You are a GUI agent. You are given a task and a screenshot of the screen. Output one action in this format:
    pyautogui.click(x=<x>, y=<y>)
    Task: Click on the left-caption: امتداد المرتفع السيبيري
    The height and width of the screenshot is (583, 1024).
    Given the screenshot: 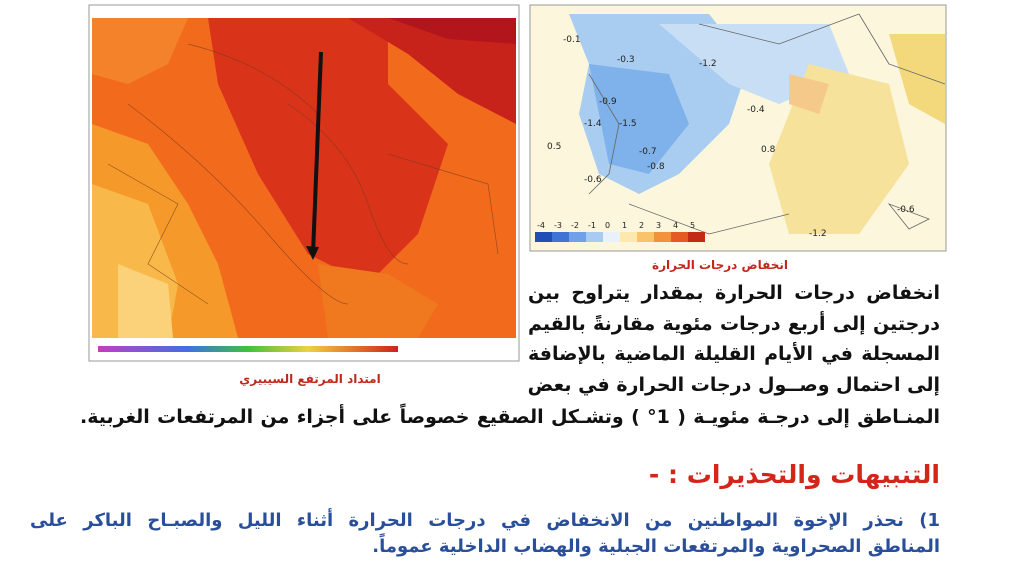 What is the action you would take?
    pyautogui.click(x=310, y=379)
    